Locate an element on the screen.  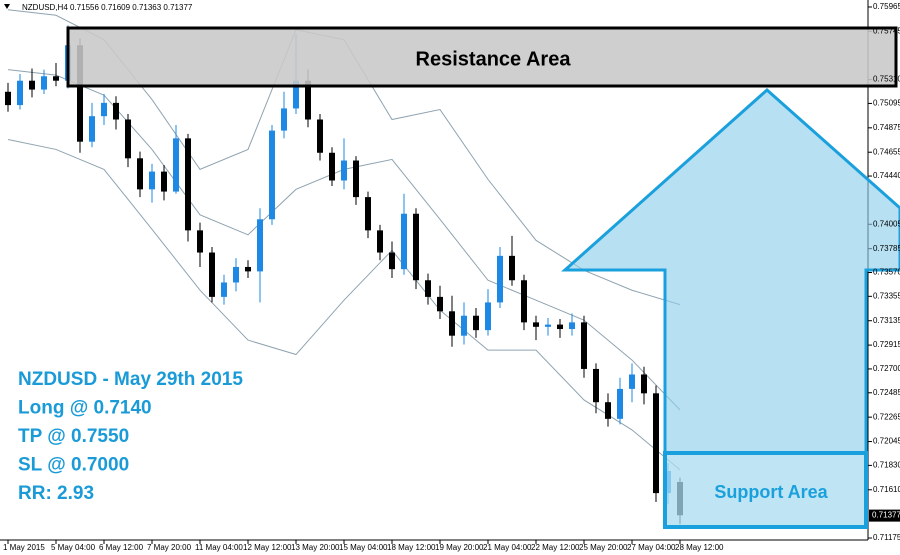
last-price-box is located at coordinates (884, 515).